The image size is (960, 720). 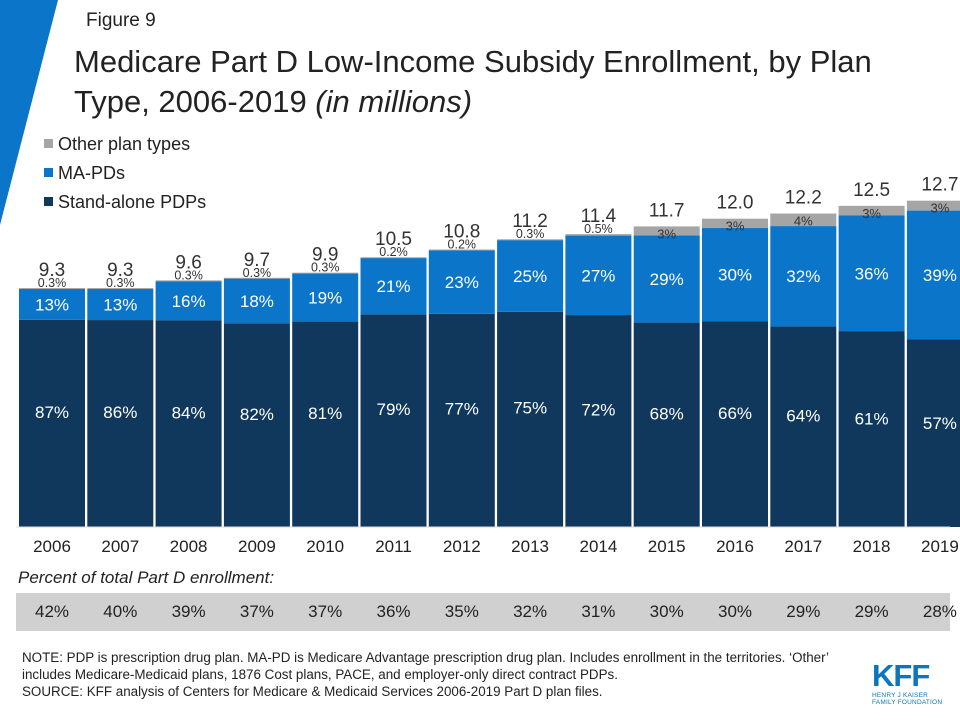 I want to click on bar-other-plan-types-2016, so click(x=735, y=223).